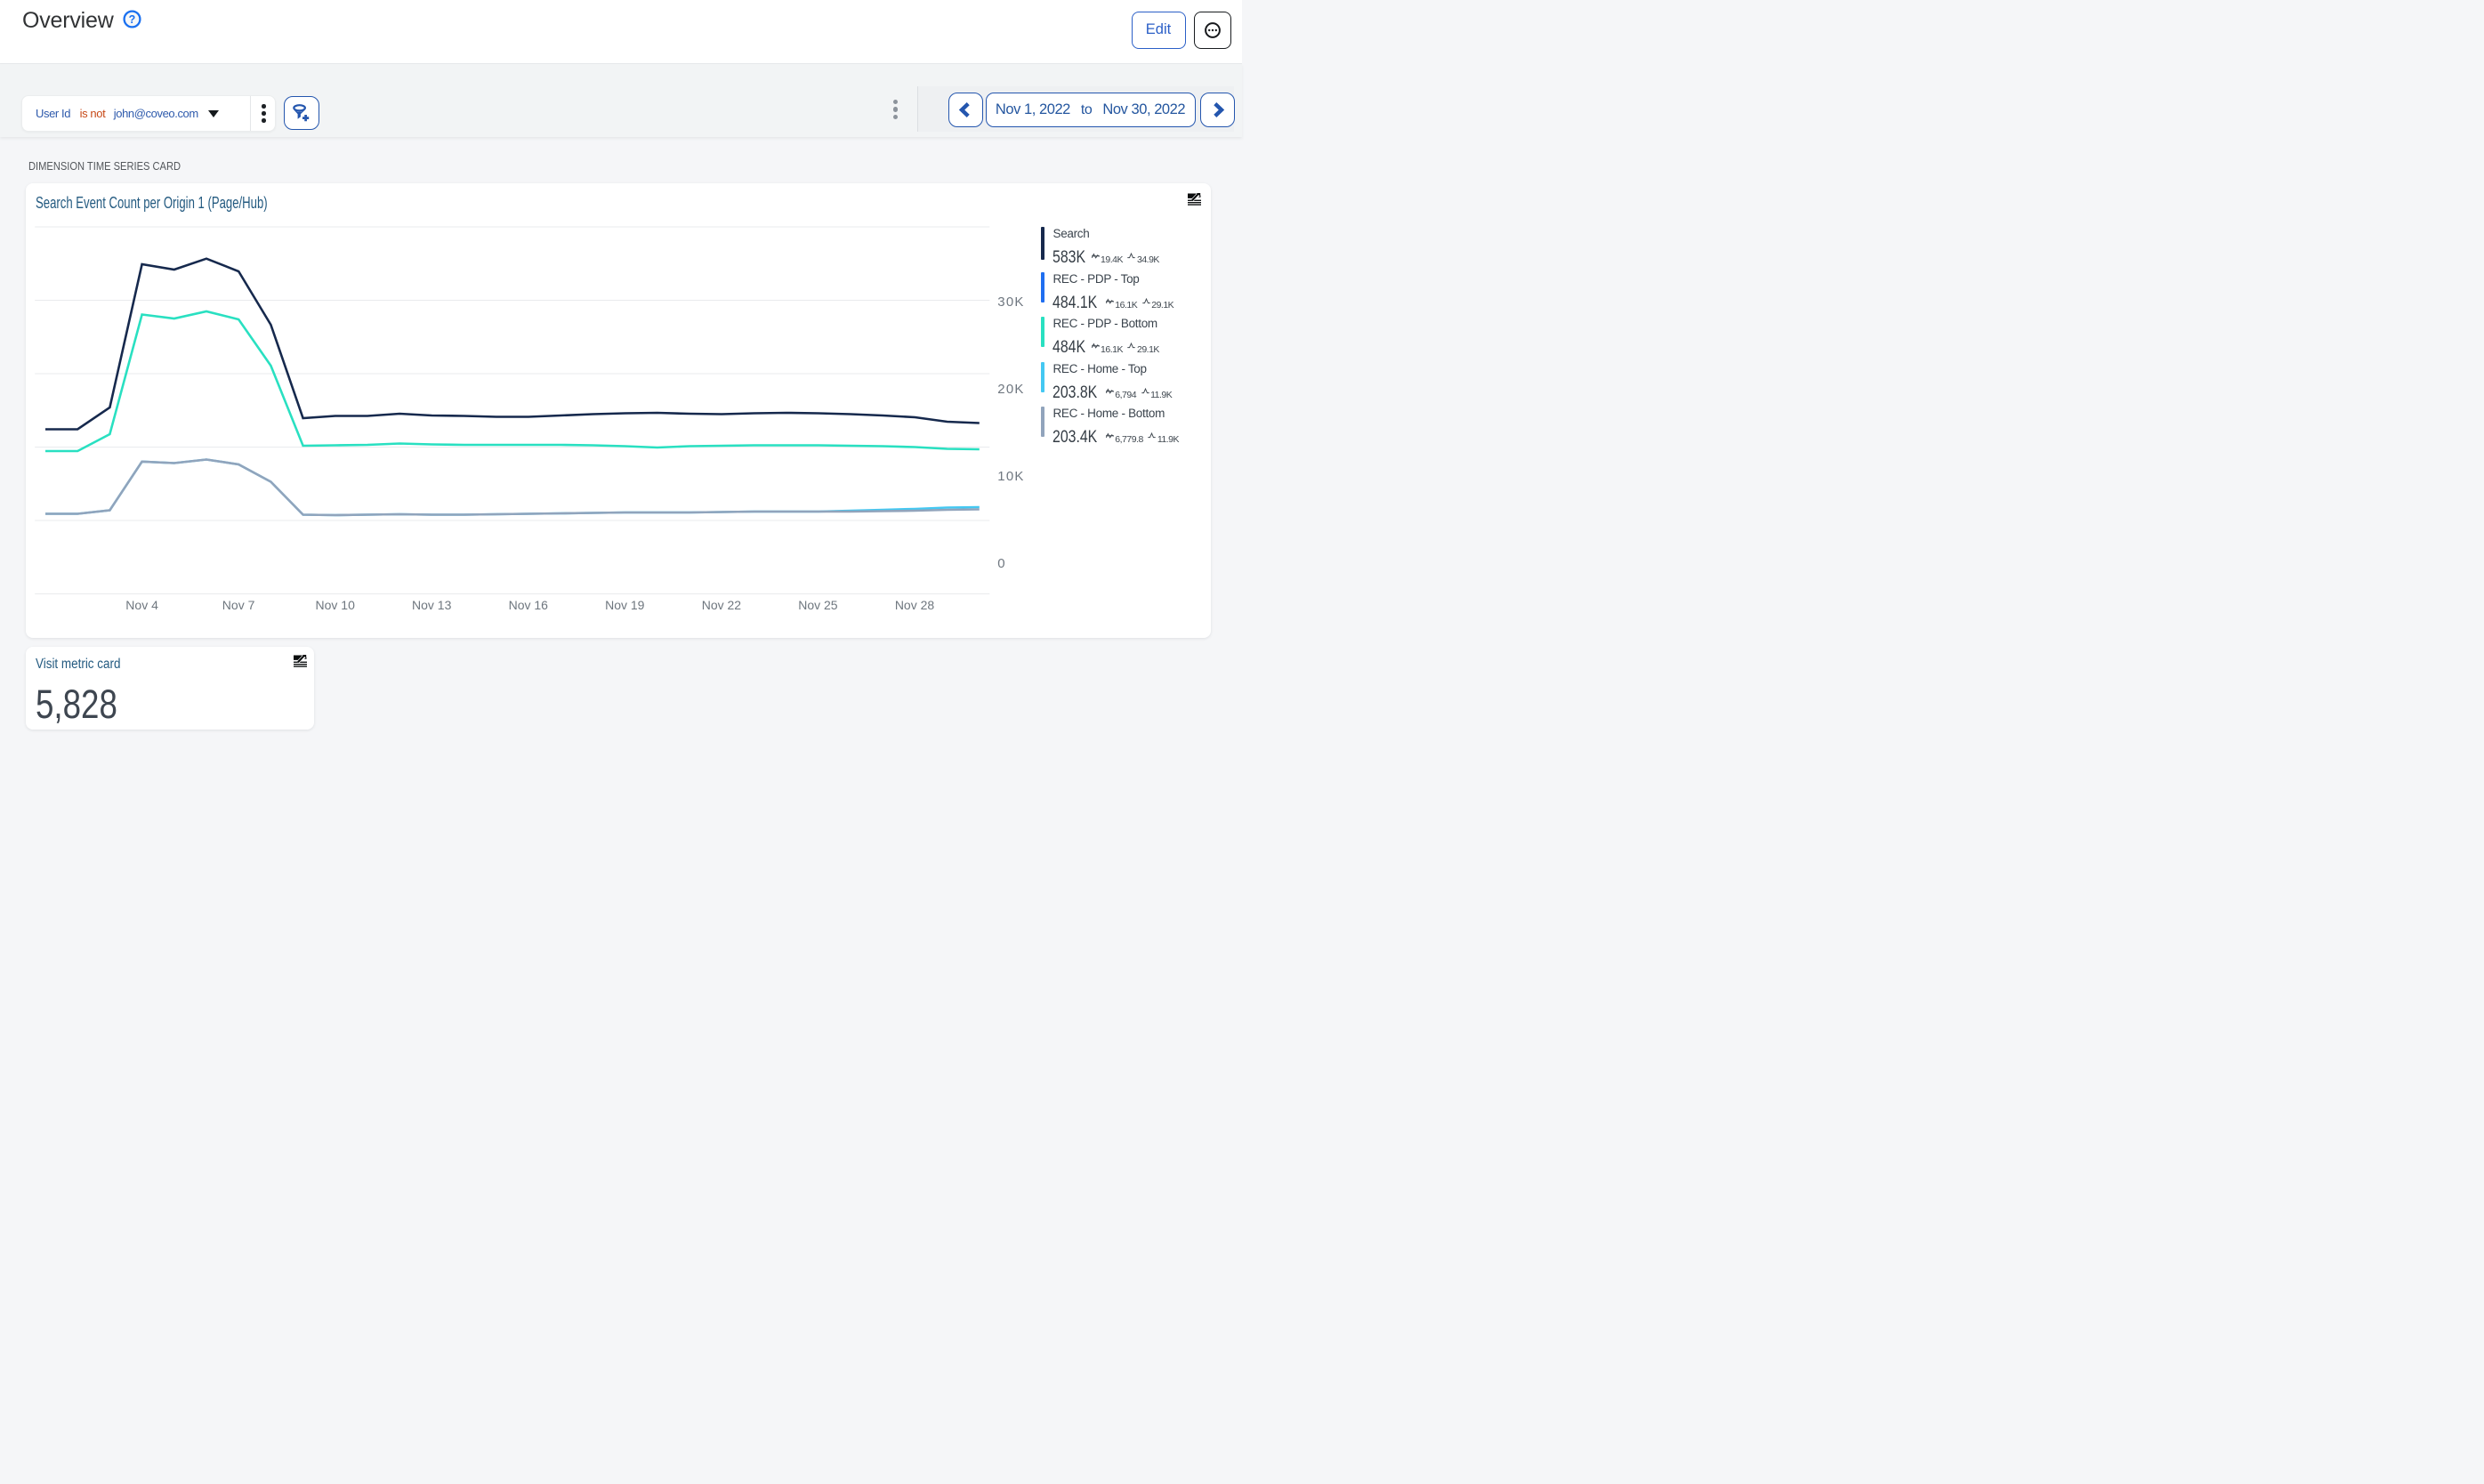 The height and width of the screenshot is (1484, 2484). Describe the element at coordinates (1011, 476) in the screenshot. I see `svg-text: 10K` at that location.